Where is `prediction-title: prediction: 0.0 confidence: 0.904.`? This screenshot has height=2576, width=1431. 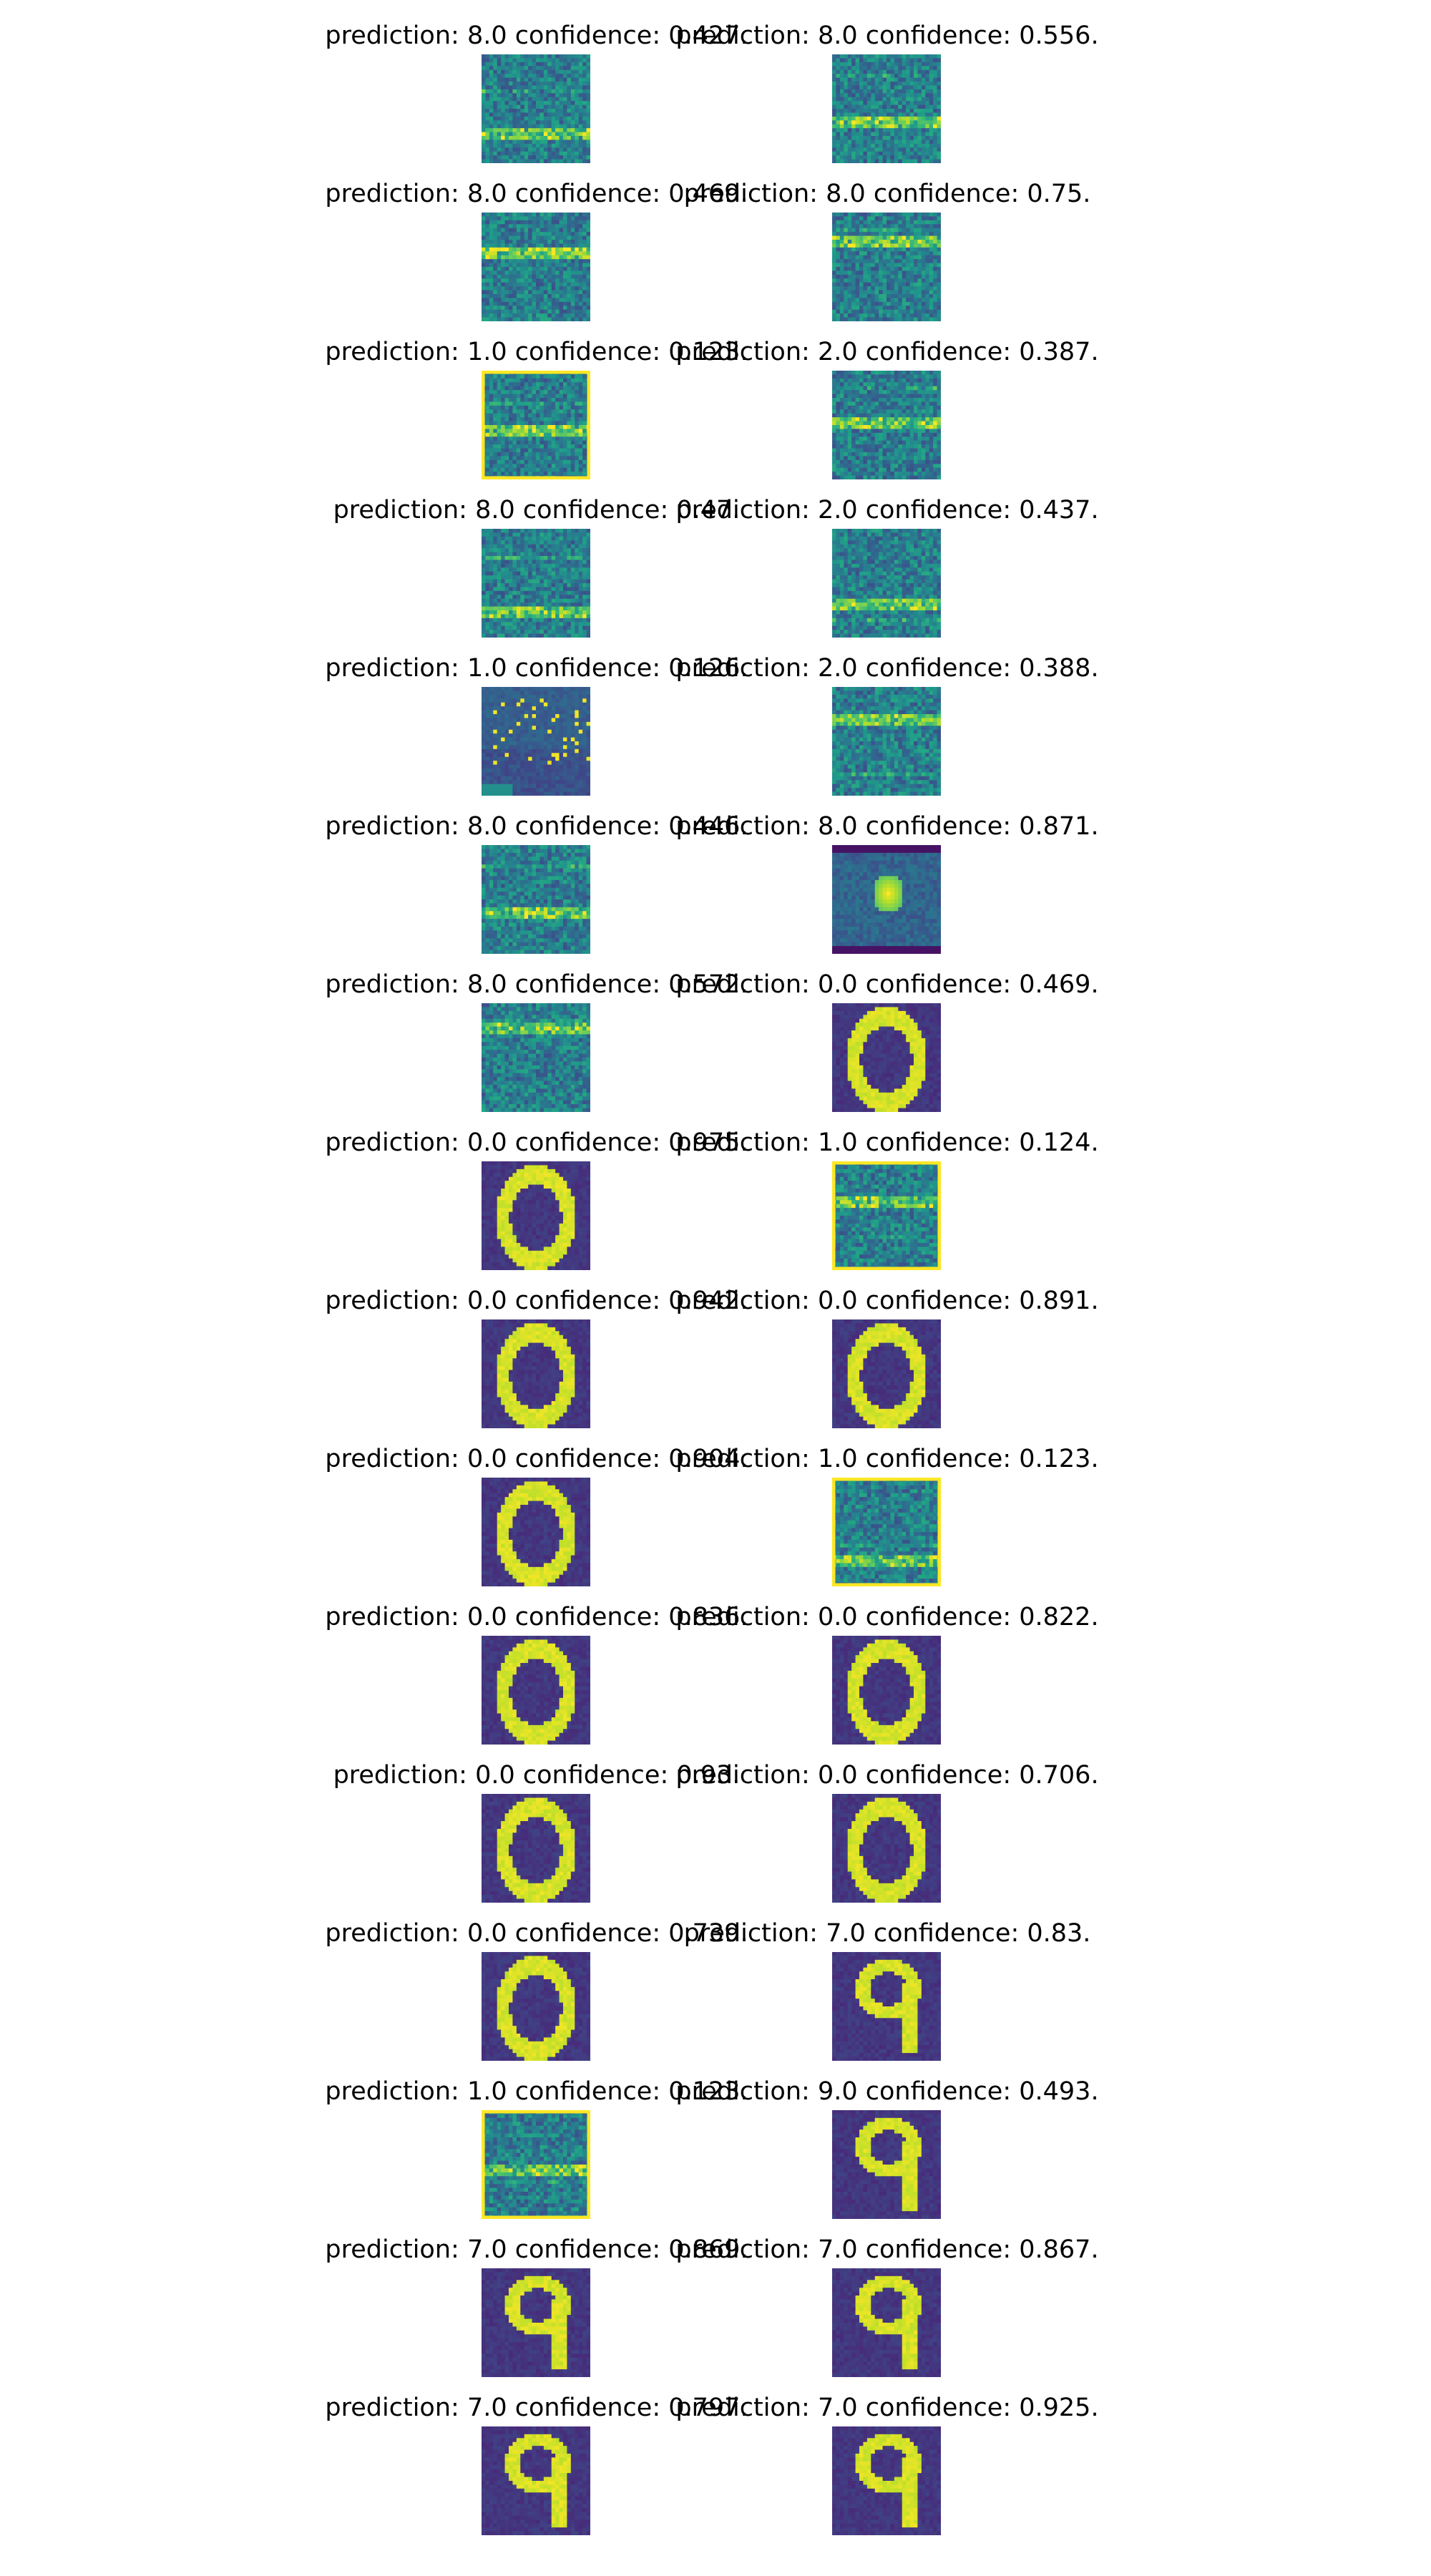
prediction-title: prediction: 0.0 confidence: 0.904. is located at coordinates (537, 1459).